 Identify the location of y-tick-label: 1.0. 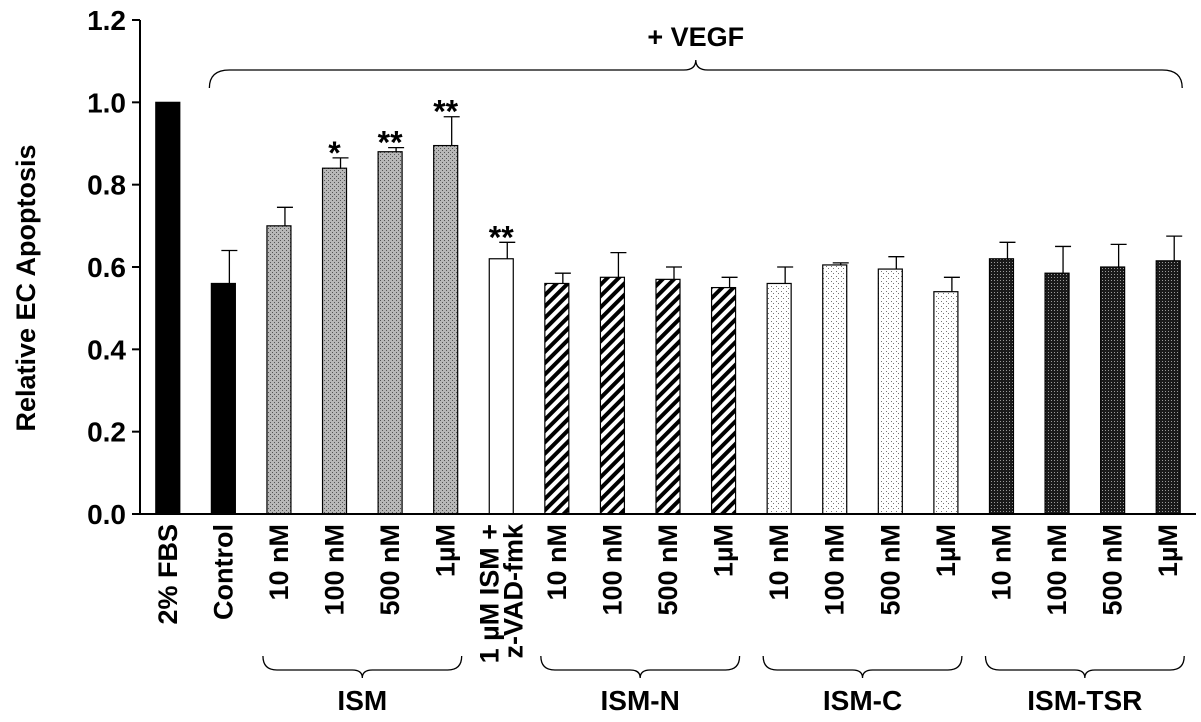
(106, 102).